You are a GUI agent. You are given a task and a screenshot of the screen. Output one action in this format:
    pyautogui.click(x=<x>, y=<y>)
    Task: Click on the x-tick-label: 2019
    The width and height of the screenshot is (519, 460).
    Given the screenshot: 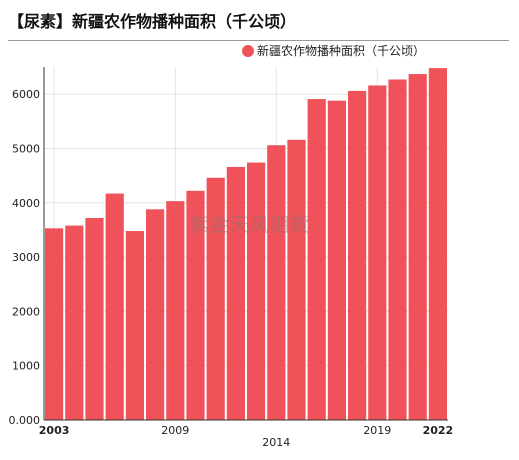 What is the action you would take?
    pyautogui.click(x=377, y=430)
    